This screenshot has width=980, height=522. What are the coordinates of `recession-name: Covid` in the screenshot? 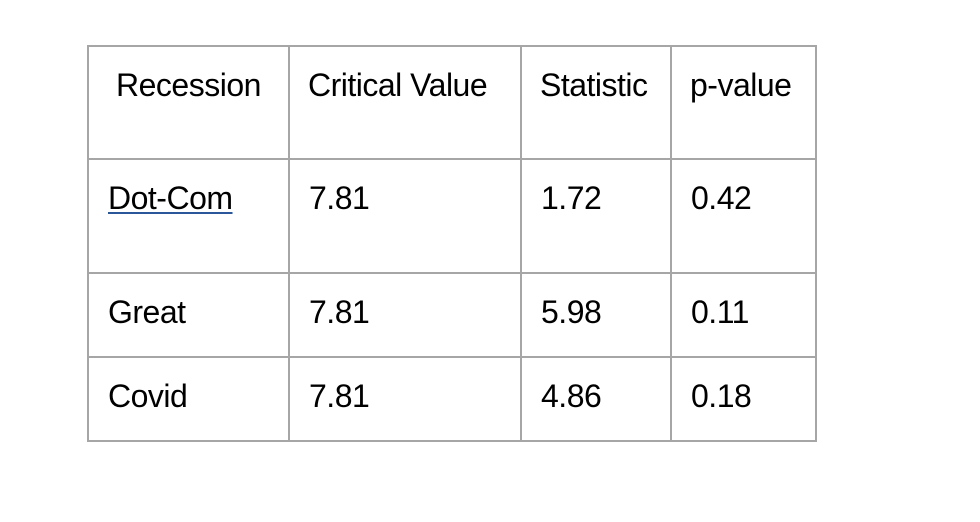 It's located at (148, 396).